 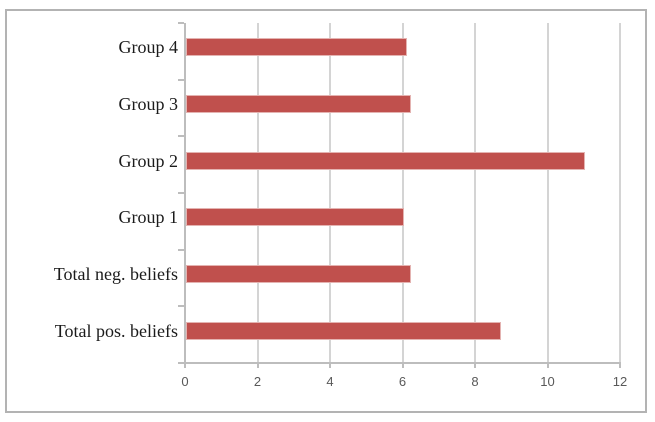 I want to click on x-tick-label: 10, so click(x=547, y=381).